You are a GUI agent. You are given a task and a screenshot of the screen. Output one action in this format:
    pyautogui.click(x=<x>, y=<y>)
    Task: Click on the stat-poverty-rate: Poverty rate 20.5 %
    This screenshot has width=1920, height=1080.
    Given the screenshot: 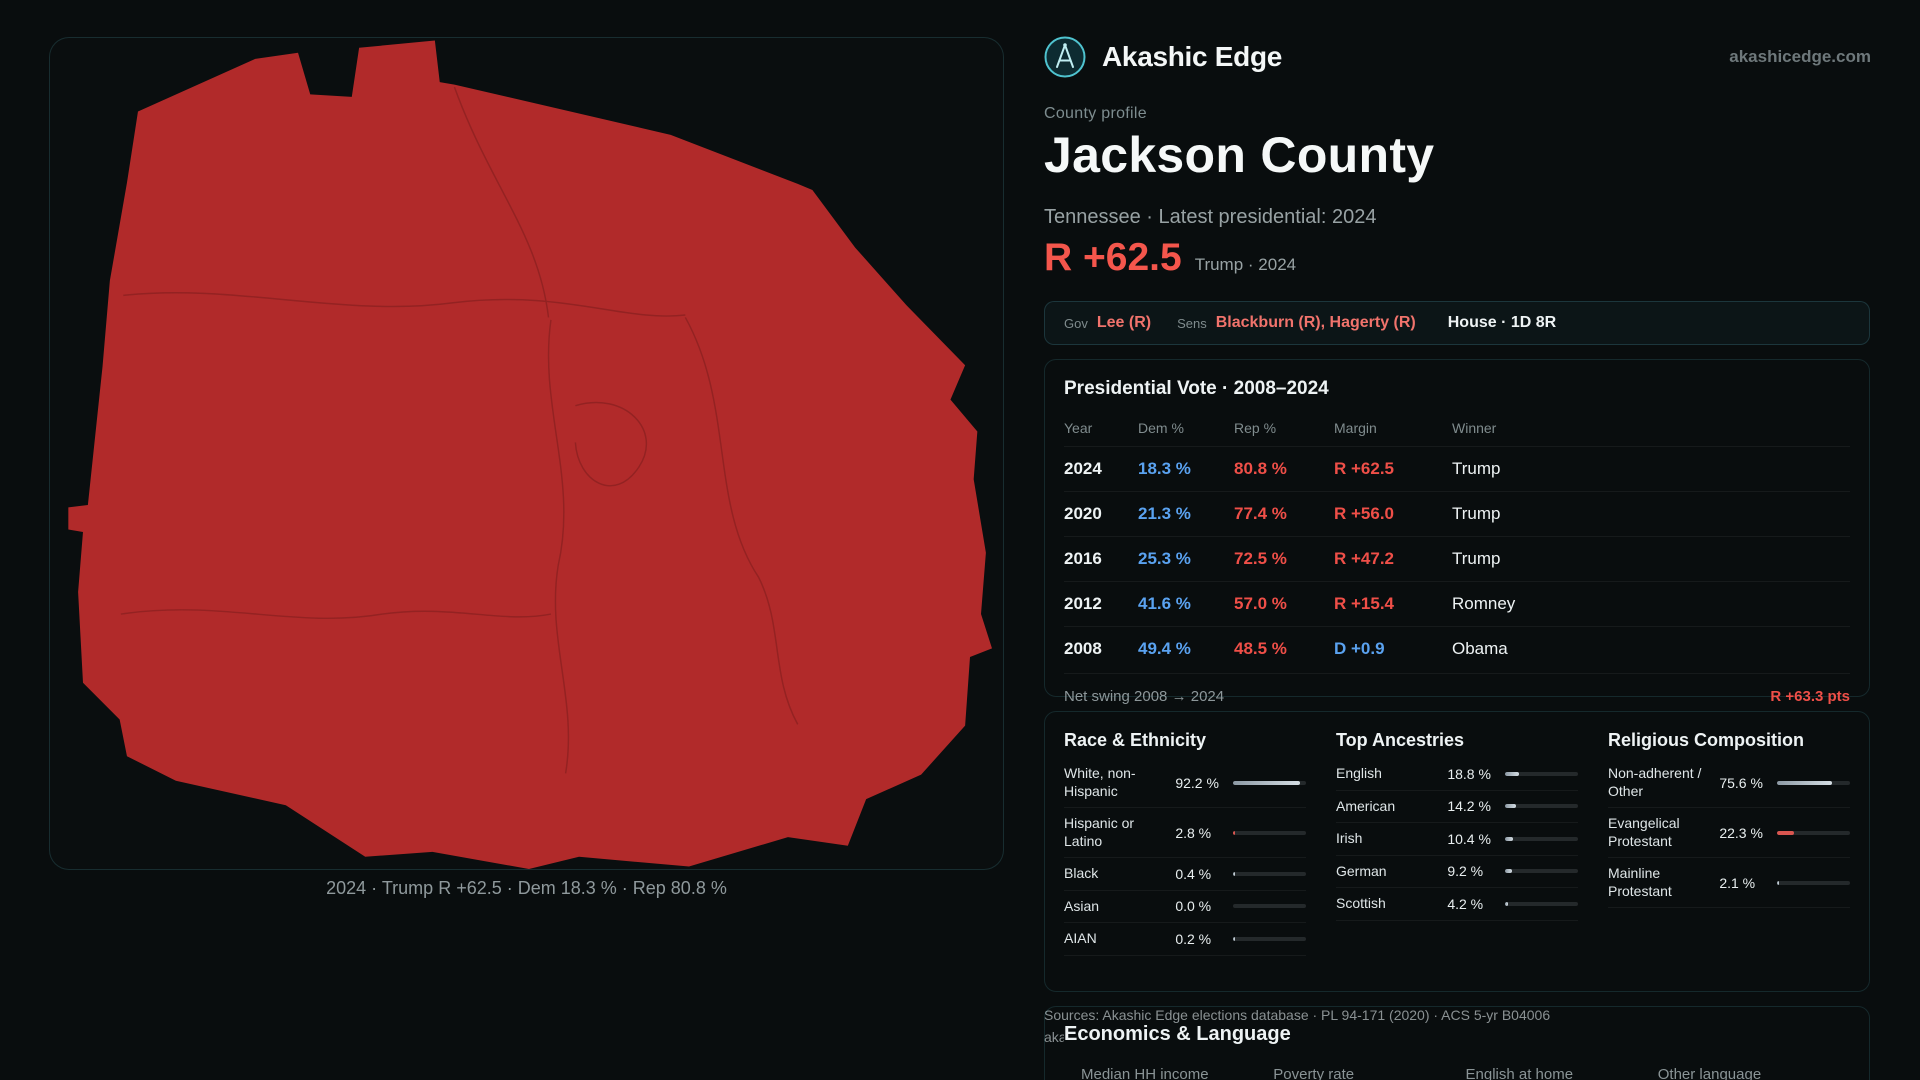 What is the action you would take?
    pyautogui.click(x=1369, y=1073)
    